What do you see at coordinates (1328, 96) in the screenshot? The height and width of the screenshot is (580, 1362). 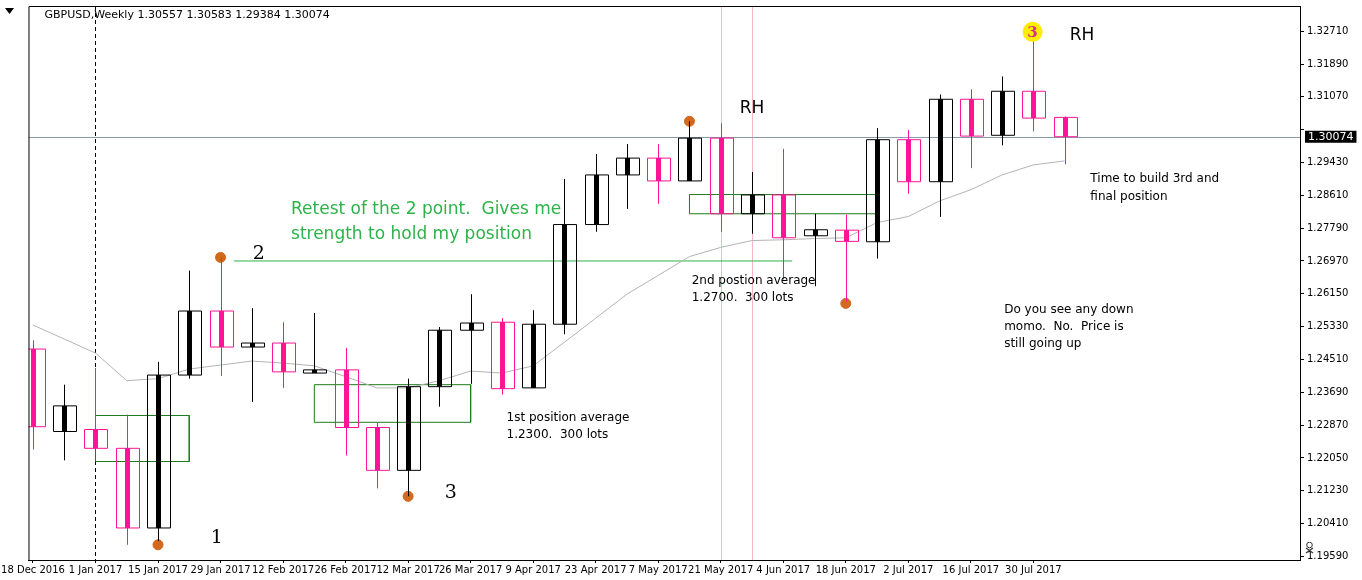 I see `y-tick-label: 1.31070` at bounding box center [1328, 96].